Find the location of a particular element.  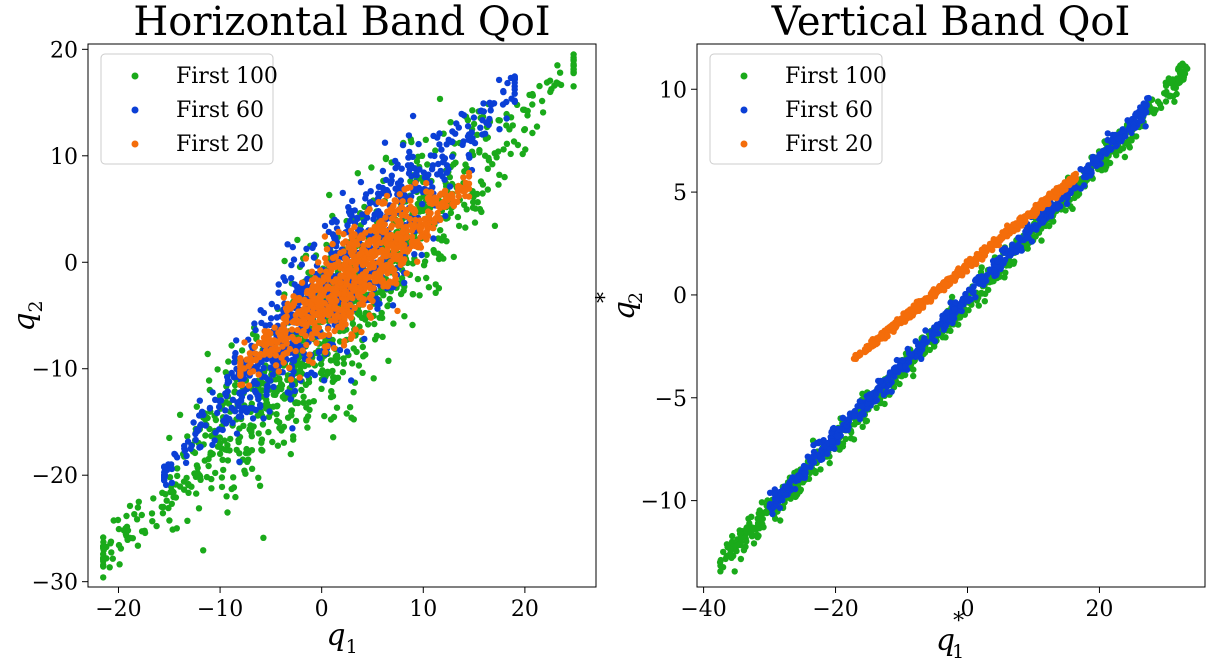

chart-right-legend-label-first-60: First 60 is located at coordinates (829, 110).